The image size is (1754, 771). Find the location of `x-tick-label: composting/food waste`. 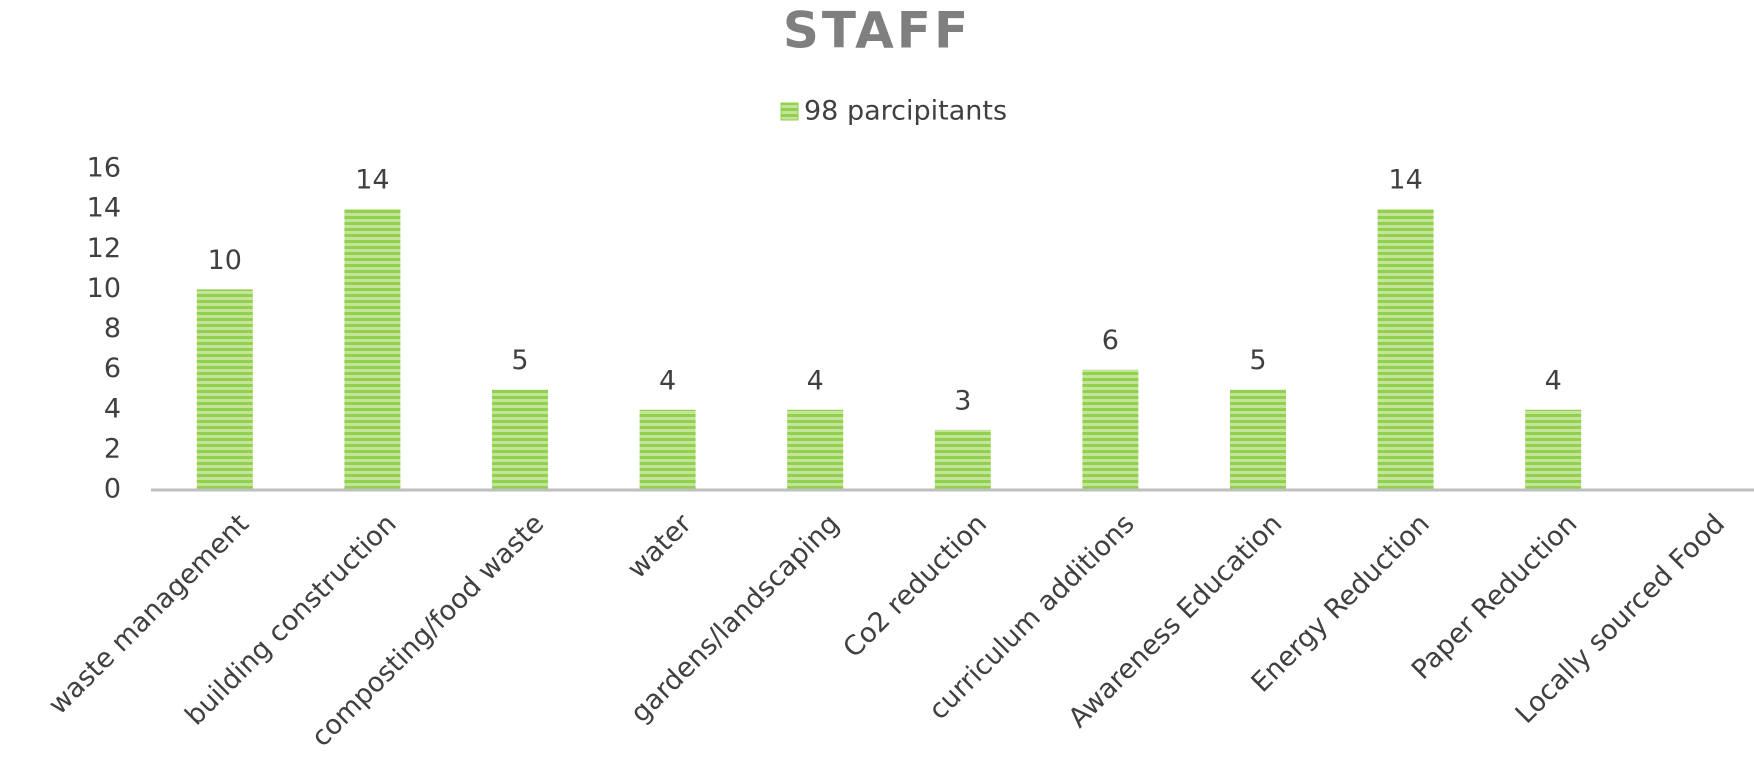

x-tick-label: composting/food waste is located at coordinates (428, 630).